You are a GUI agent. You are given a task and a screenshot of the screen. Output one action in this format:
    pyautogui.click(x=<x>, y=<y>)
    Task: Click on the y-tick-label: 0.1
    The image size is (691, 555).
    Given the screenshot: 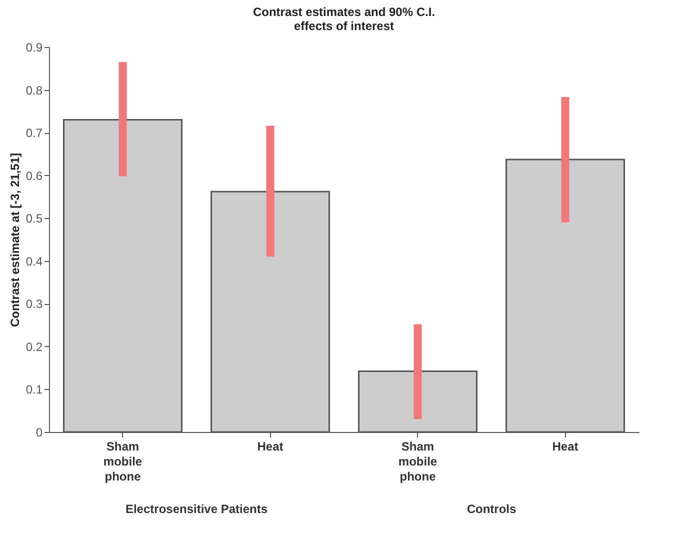 What is the action you would take?
    pyautogui.click(x=34, y=389)
    